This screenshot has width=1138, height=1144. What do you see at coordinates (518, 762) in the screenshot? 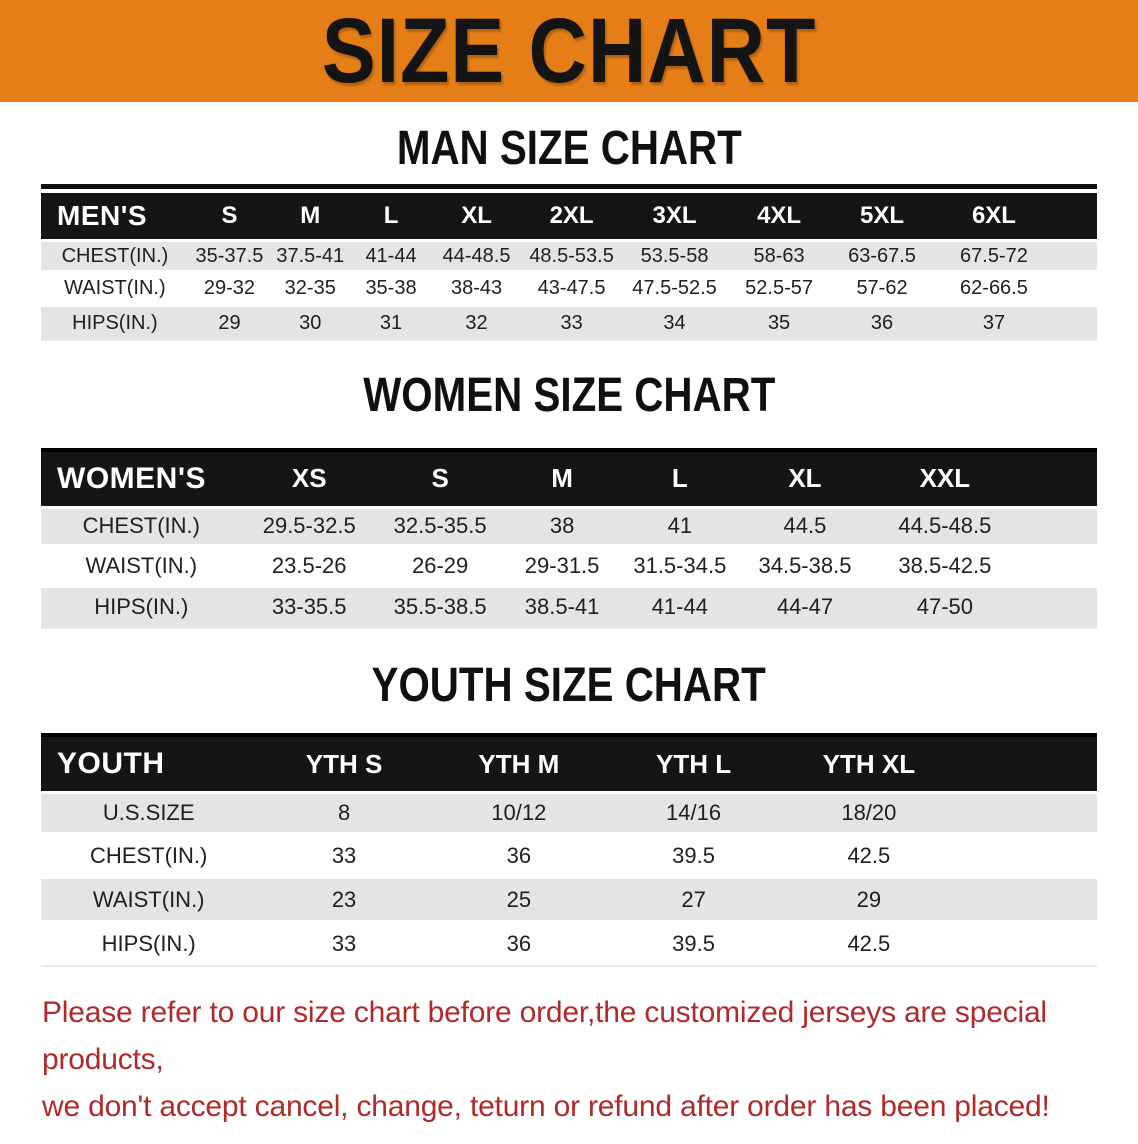
I see `column-header: YTH M` at bounding box center [518, 762].